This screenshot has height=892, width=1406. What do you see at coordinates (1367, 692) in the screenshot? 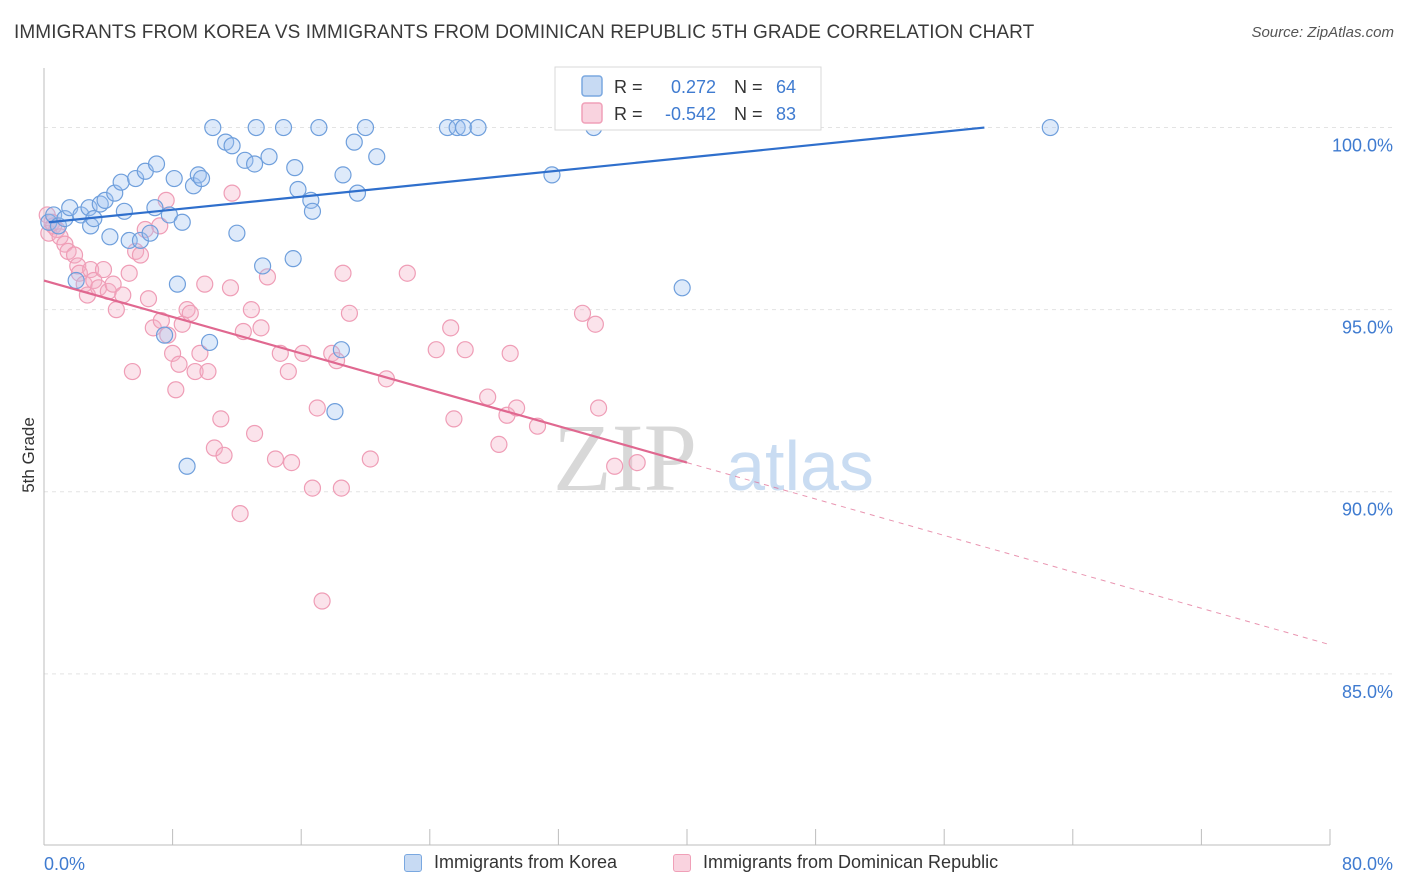
I see `y-tick-label: 85.0%` at bounding box center [1367, 692].